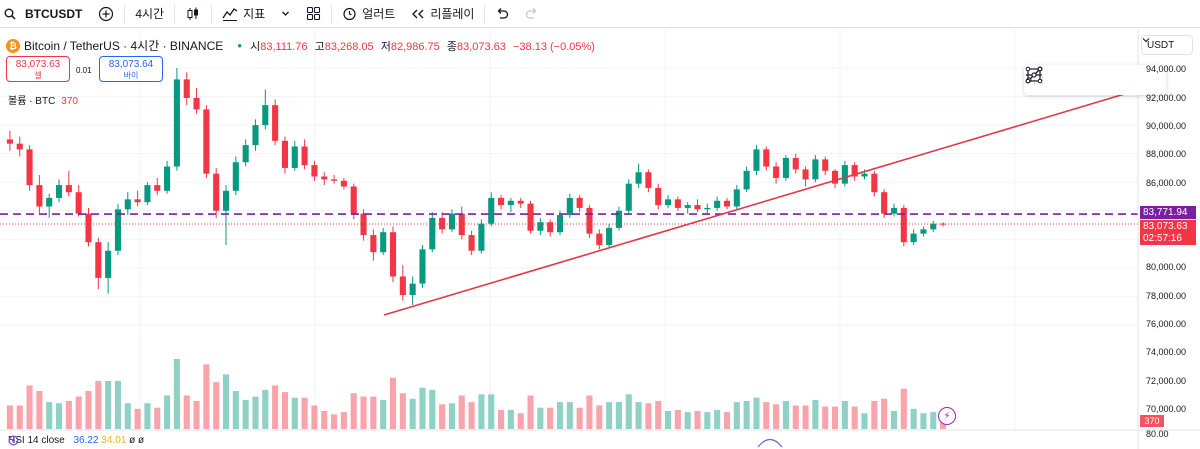  What do you see at coordinates (76, 440) in the screenshot?
I see `rsi-legend: RSI 14 close 36.22 34.01 ø ø` at bounding box center [76, 440].